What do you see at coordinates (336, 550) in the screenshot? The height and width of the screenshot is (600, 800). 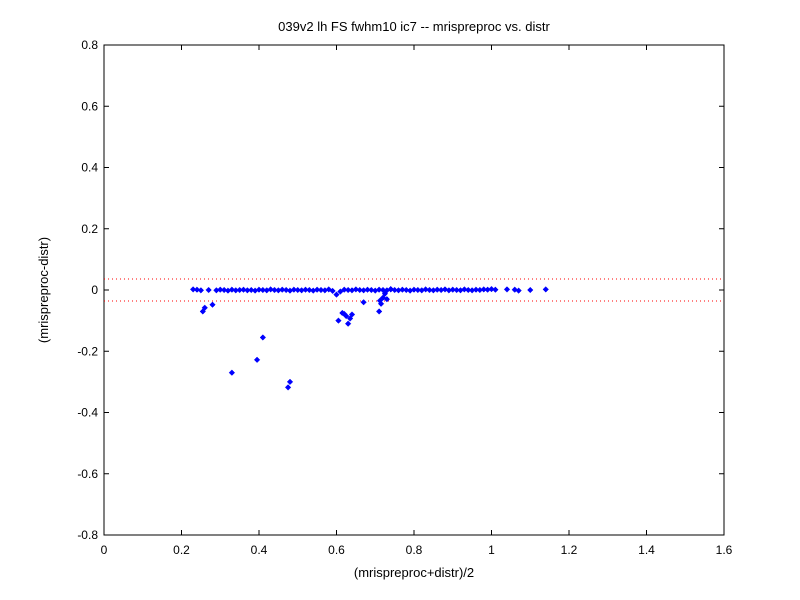 I see `x-tick-label: 0.6` at bounding box center [336, 550].